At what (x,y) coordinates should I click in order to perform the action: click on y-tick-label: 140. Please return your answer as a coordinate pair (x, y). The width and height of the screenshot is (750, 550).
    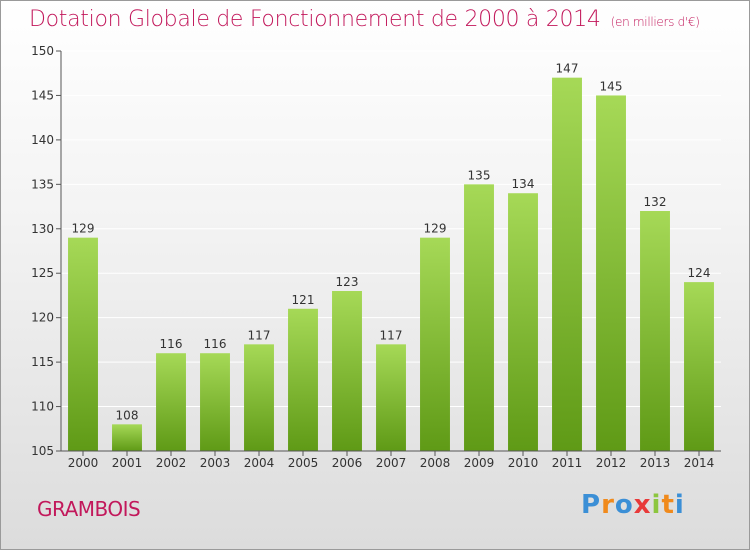
    Looking at the image, I should click on (42, 140).